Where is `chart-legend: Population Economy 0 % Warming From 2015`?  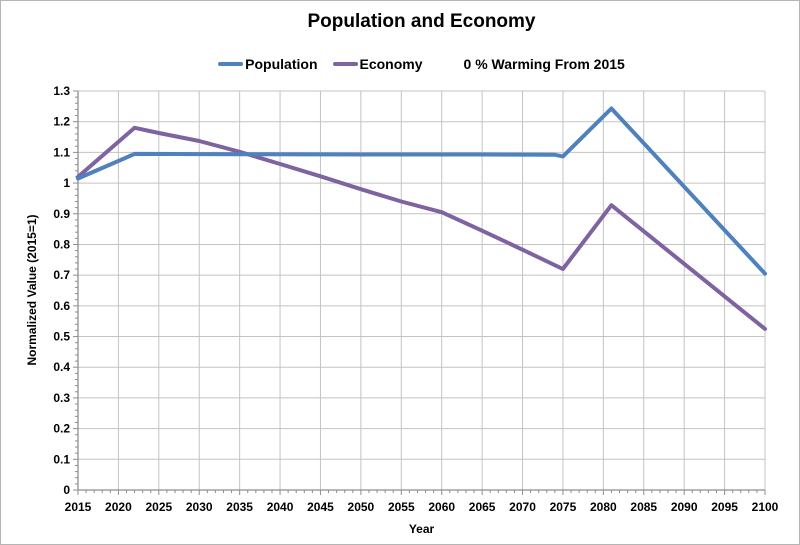
chart-legend: Population Economy 0 % Warming From 2015 is located at coordinates (421, 64).